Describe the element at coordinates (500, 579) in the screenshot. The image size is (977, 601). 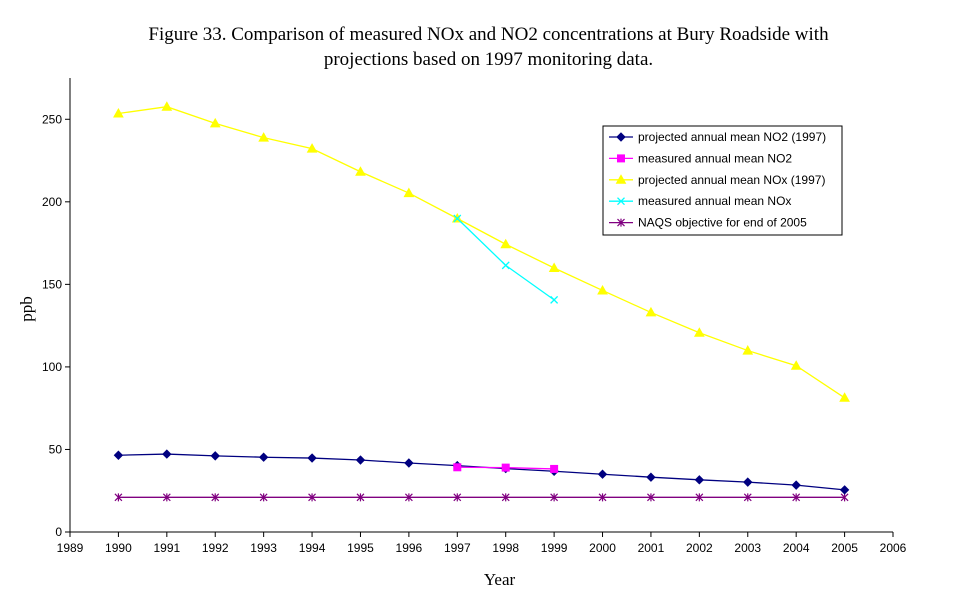
I see `x-axis-title: Year` at that location.